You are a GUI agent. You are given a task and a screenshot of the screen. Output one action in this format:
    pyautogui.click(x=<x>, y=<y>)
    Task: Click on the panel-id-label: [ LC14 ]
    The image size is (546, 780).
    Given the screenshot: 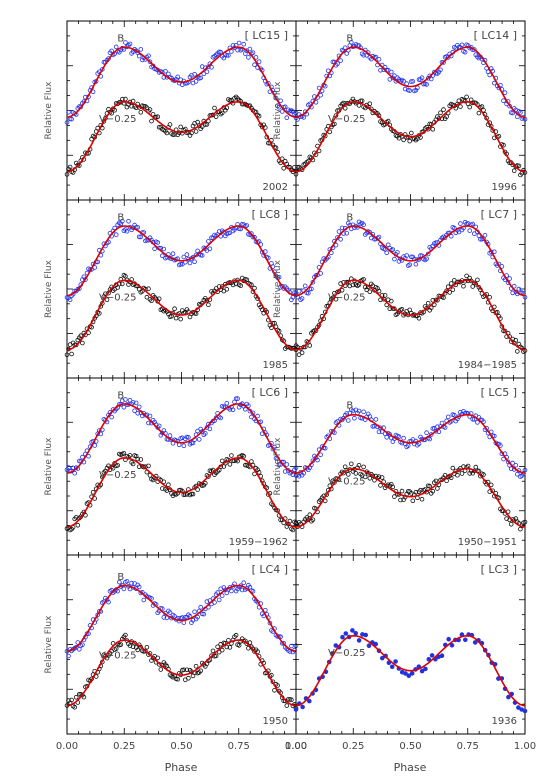 What is the action you would take?
    pyautogui.click(x=495, y=35)
    